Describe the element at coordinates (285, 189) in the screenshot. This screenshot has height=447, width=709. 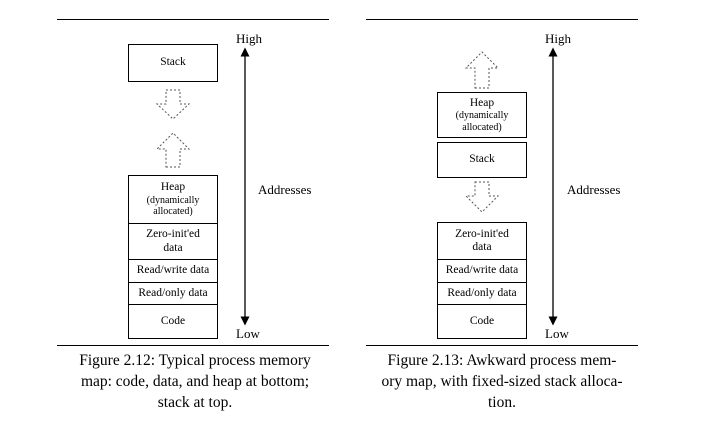
I see `addresses-label-left: Addresses` at that location.